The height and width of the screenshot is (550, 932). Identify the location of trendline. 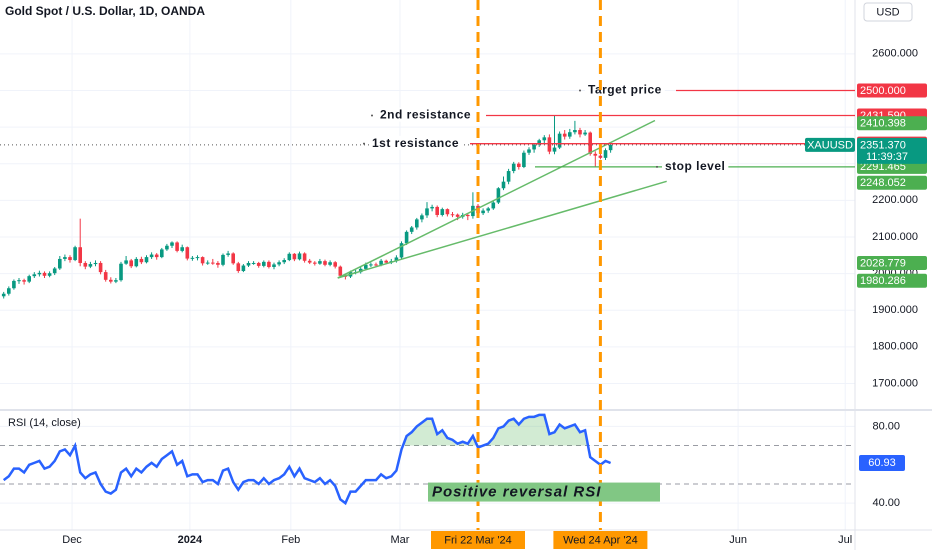
(502, 229).